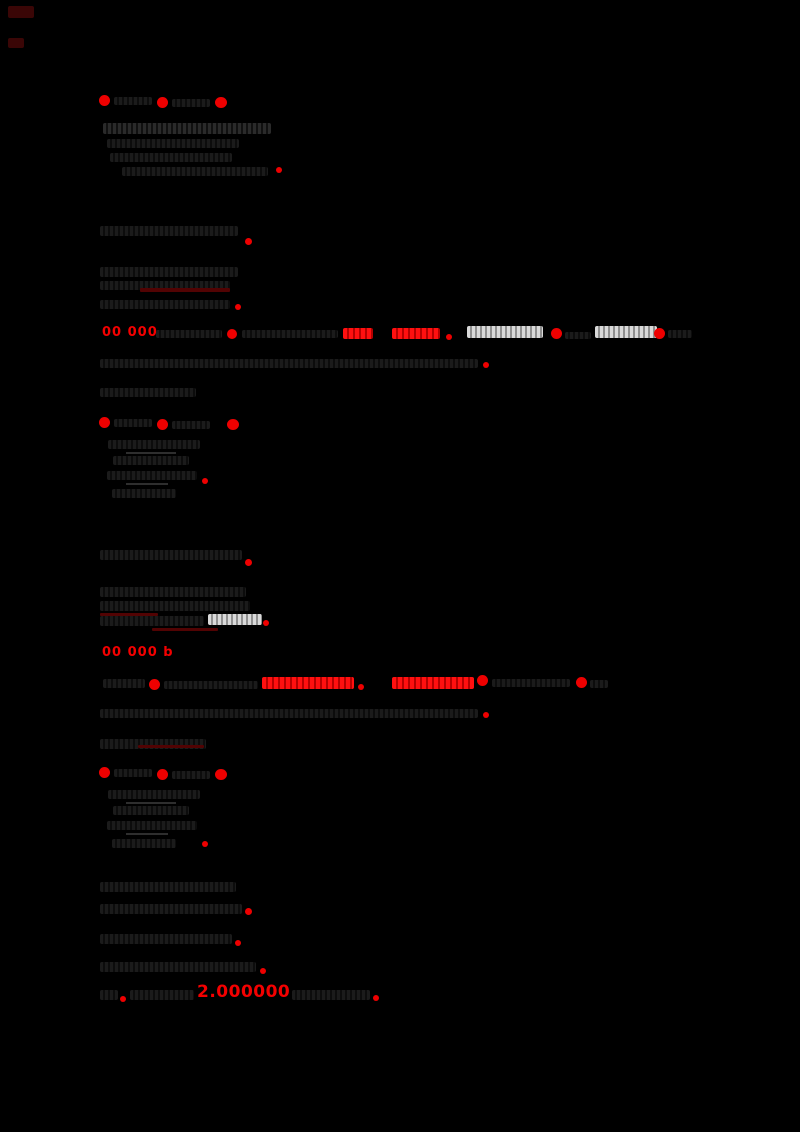 This screenshot has height=1132, width=800. What do you see at coordinates (244, 992) in the screenshot?
I see `big-number: 2.000000` at bounding box center [244, 992].